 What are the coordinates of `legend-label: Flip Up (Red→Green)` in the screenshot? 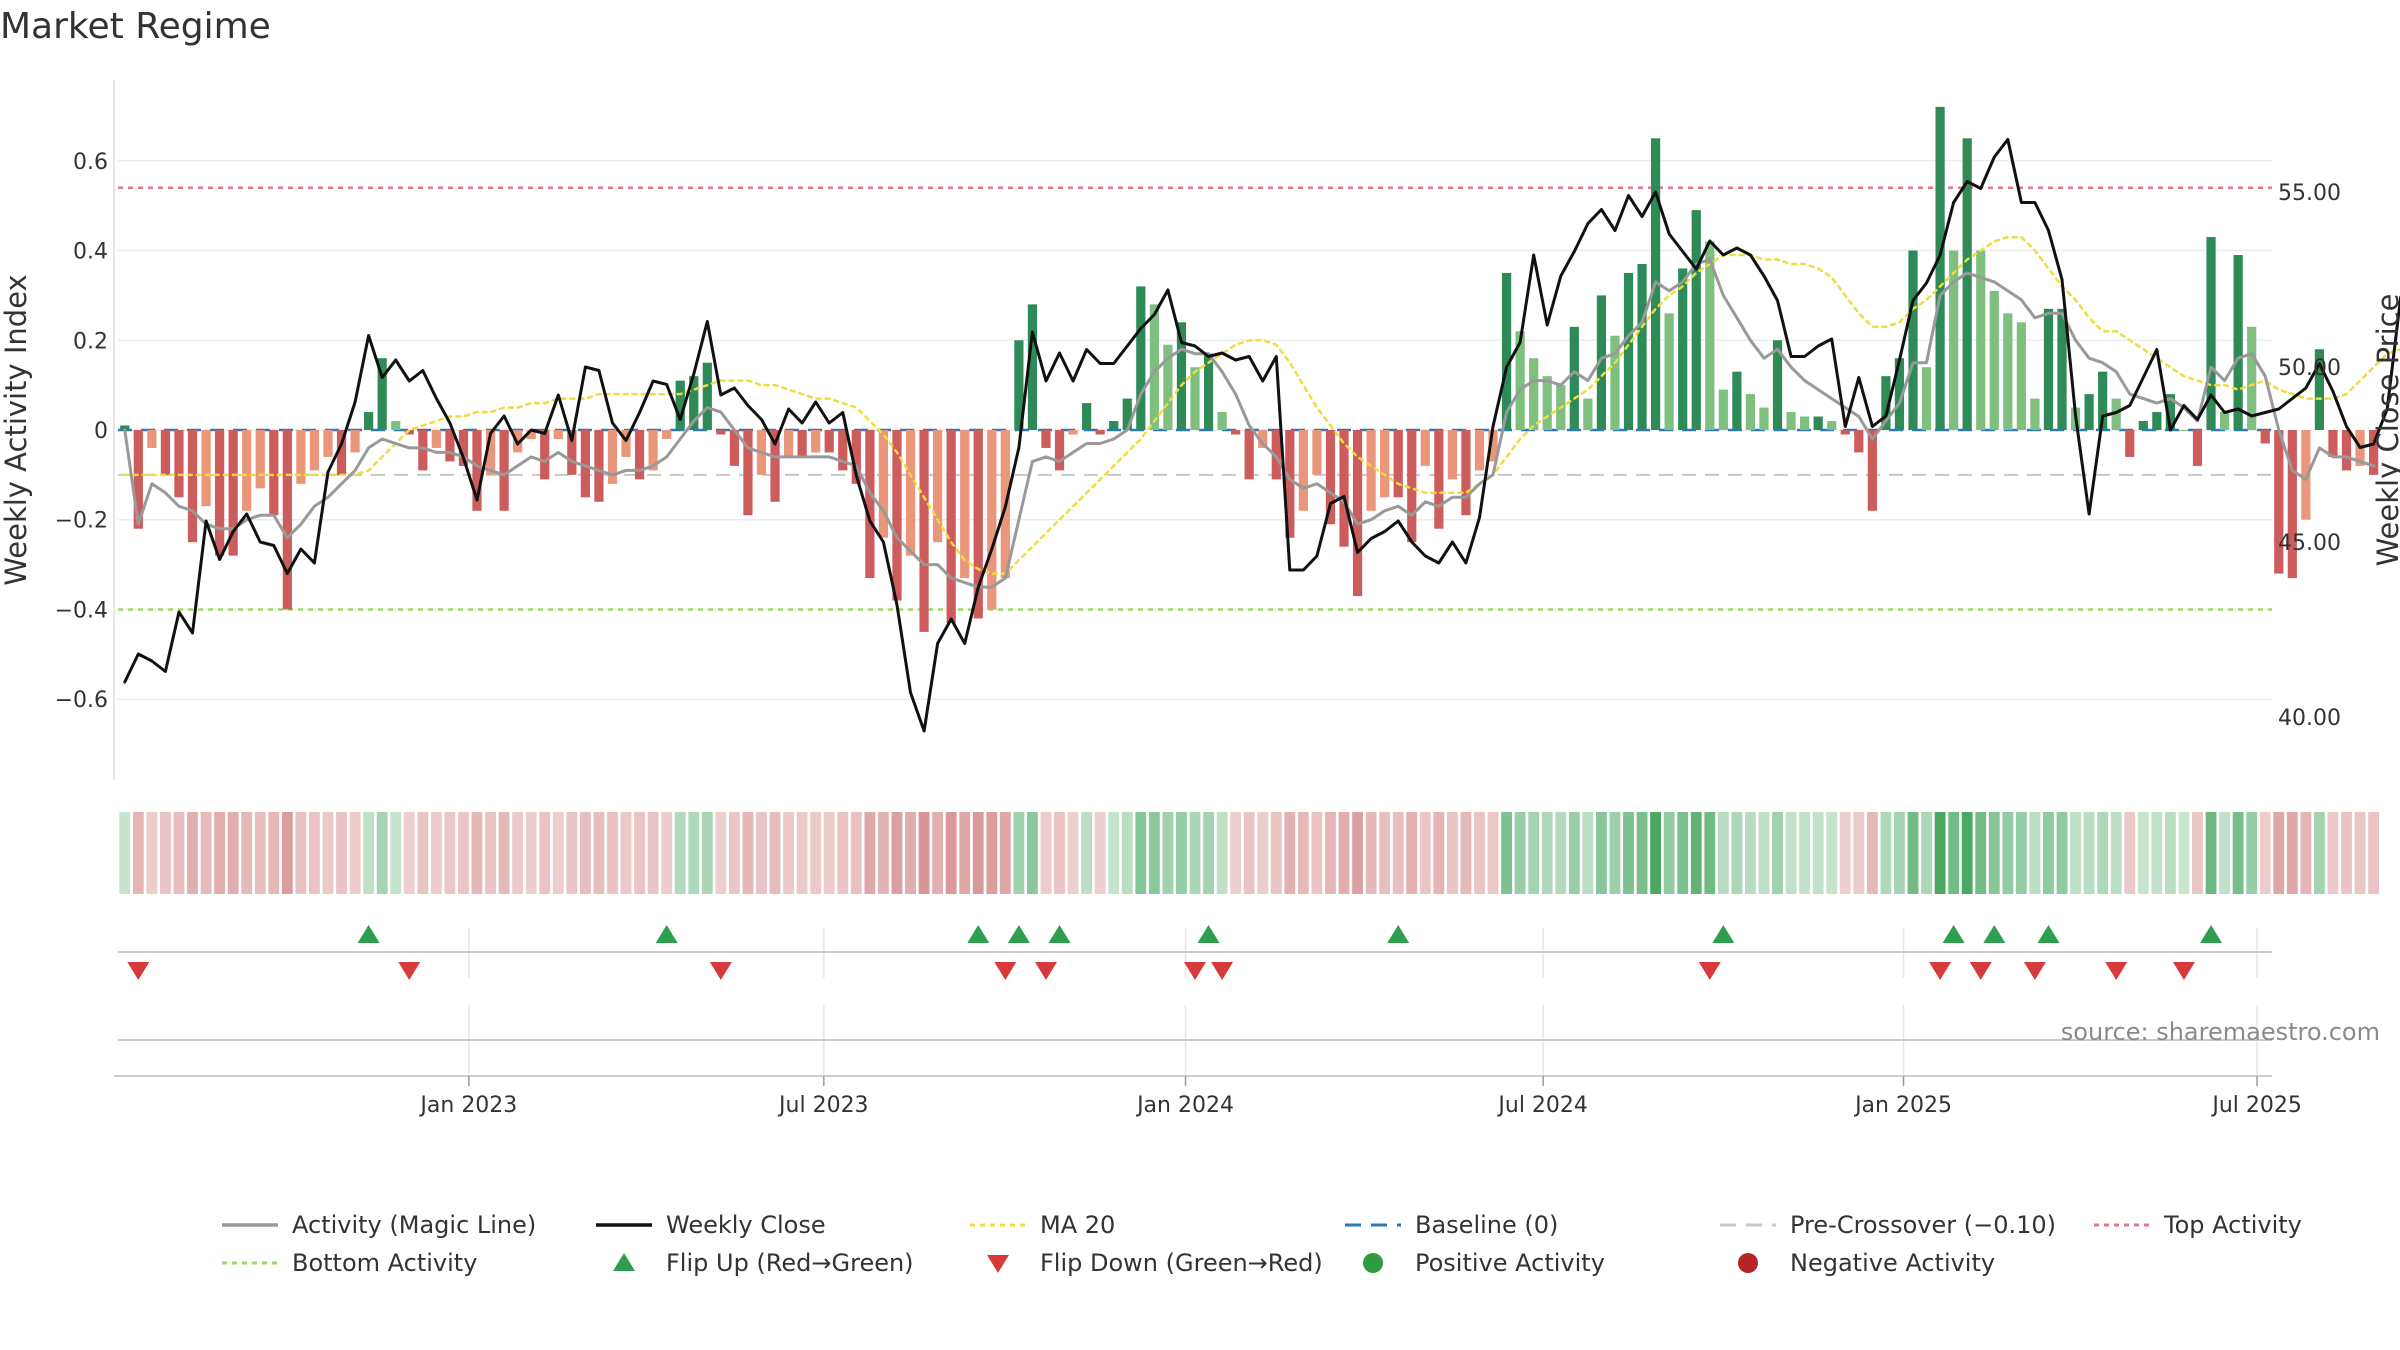 It's located at (790, 1263).